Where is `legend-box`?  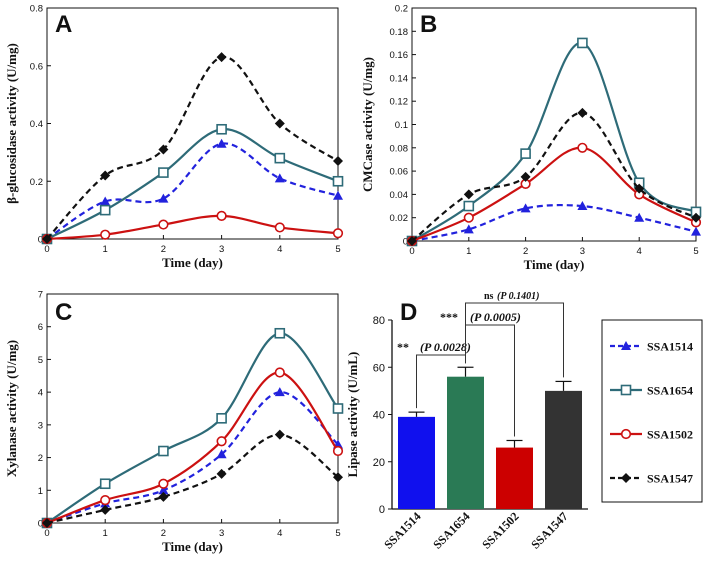 legend-box is located at coordinates (652, 411).